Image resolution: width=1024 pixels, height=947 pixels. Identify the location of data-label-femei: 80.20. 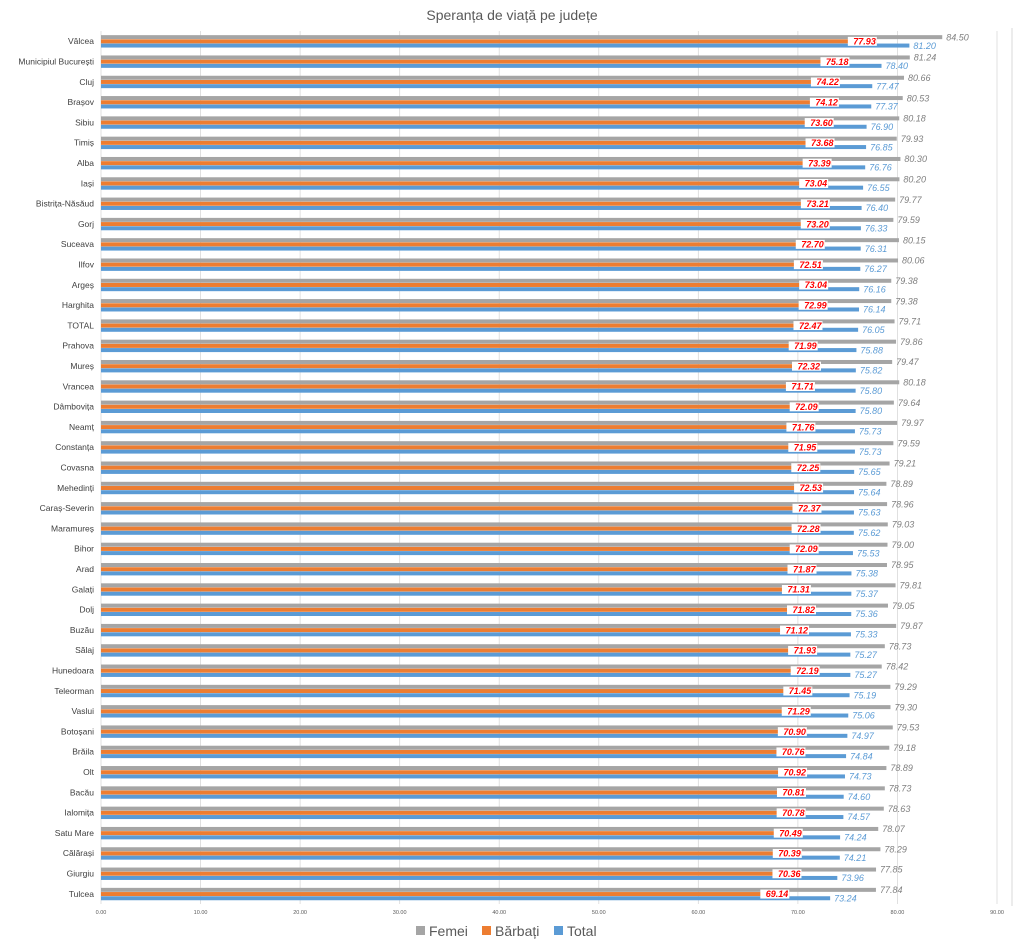
(914, 179).